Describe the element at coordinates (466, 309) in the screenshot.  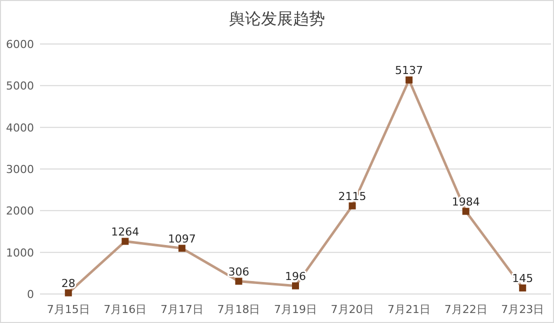
I see `x-tick-label: 7月22日` at that location.